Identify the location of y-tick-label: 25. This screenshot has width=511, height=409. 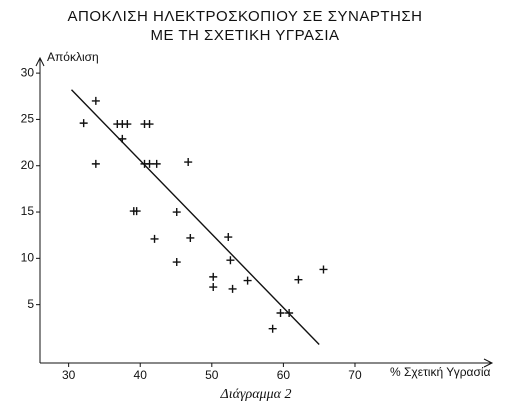
(28, 119).